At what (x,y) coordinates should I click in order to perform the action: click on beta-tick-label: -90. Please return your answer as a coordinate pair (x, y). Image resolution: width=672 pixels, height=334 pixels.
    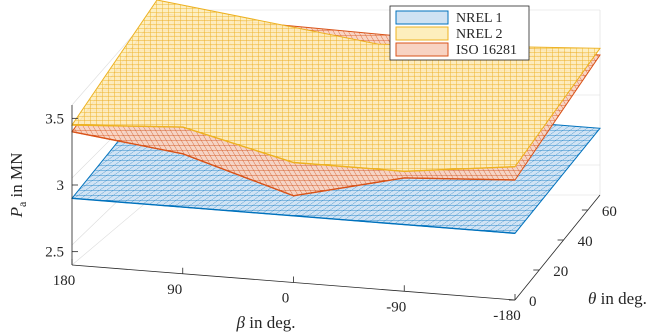
    Looking at the image, I should click on (396, 307).